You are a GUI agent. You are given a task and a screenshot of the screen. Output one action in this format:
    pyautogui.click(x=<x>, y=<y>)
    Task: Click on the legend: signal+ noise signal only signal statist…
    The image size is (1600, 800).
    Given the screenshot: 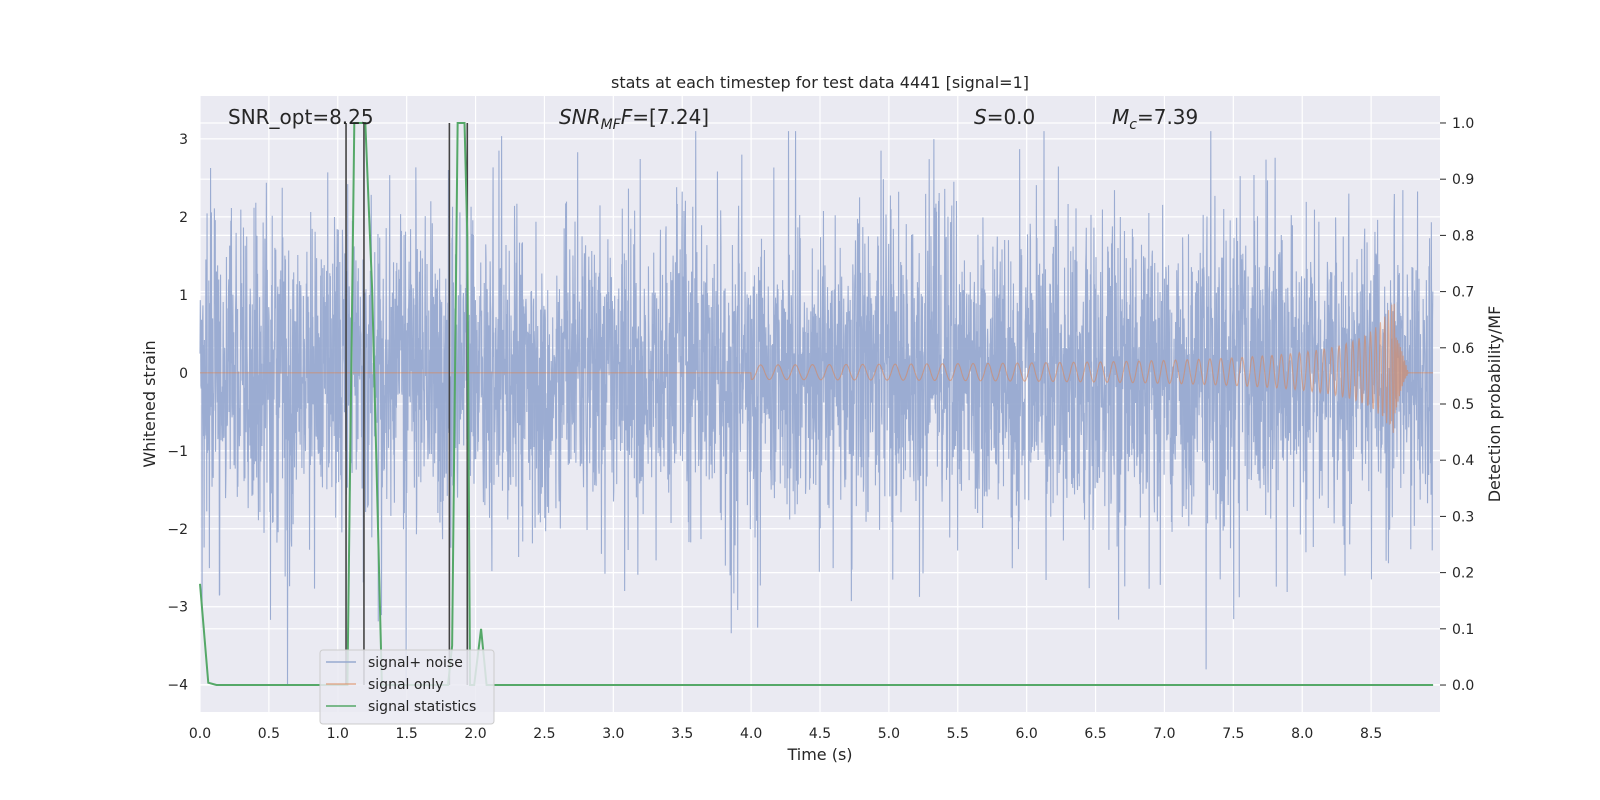 What is the action you would take?
    pyautogui.click(x=407, y=687)
    